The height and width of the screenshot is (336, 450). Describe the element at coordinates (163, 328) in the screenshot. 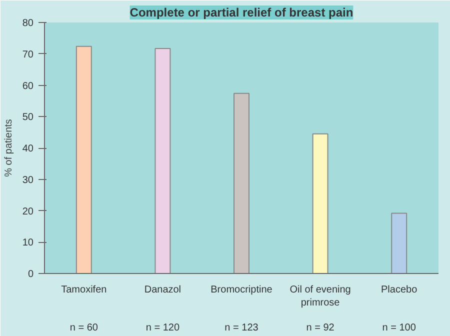

I see `text: n = 120` at that location.